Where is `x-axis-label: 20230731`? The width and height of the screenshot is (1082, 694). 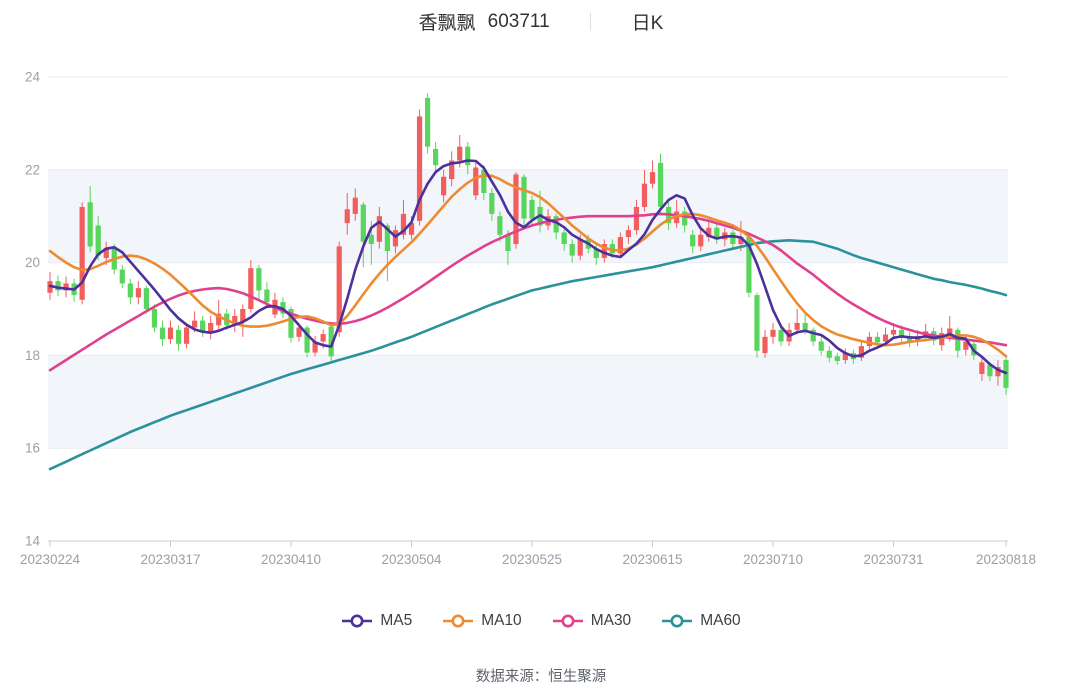
x-axis-label: 20230731 is located at coordinates (893, 559).